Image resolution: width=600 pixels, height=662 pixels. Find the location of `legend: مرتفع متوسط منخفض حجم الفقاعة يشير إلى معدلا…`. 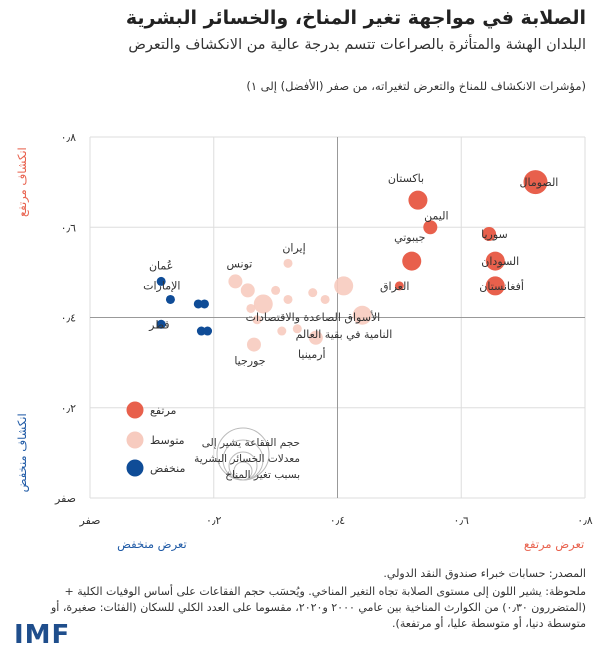

legend: مرتفع متوسط منخفض حجم الفقاعة يشير إلى معدلا… is located at coordinates (213, 441).